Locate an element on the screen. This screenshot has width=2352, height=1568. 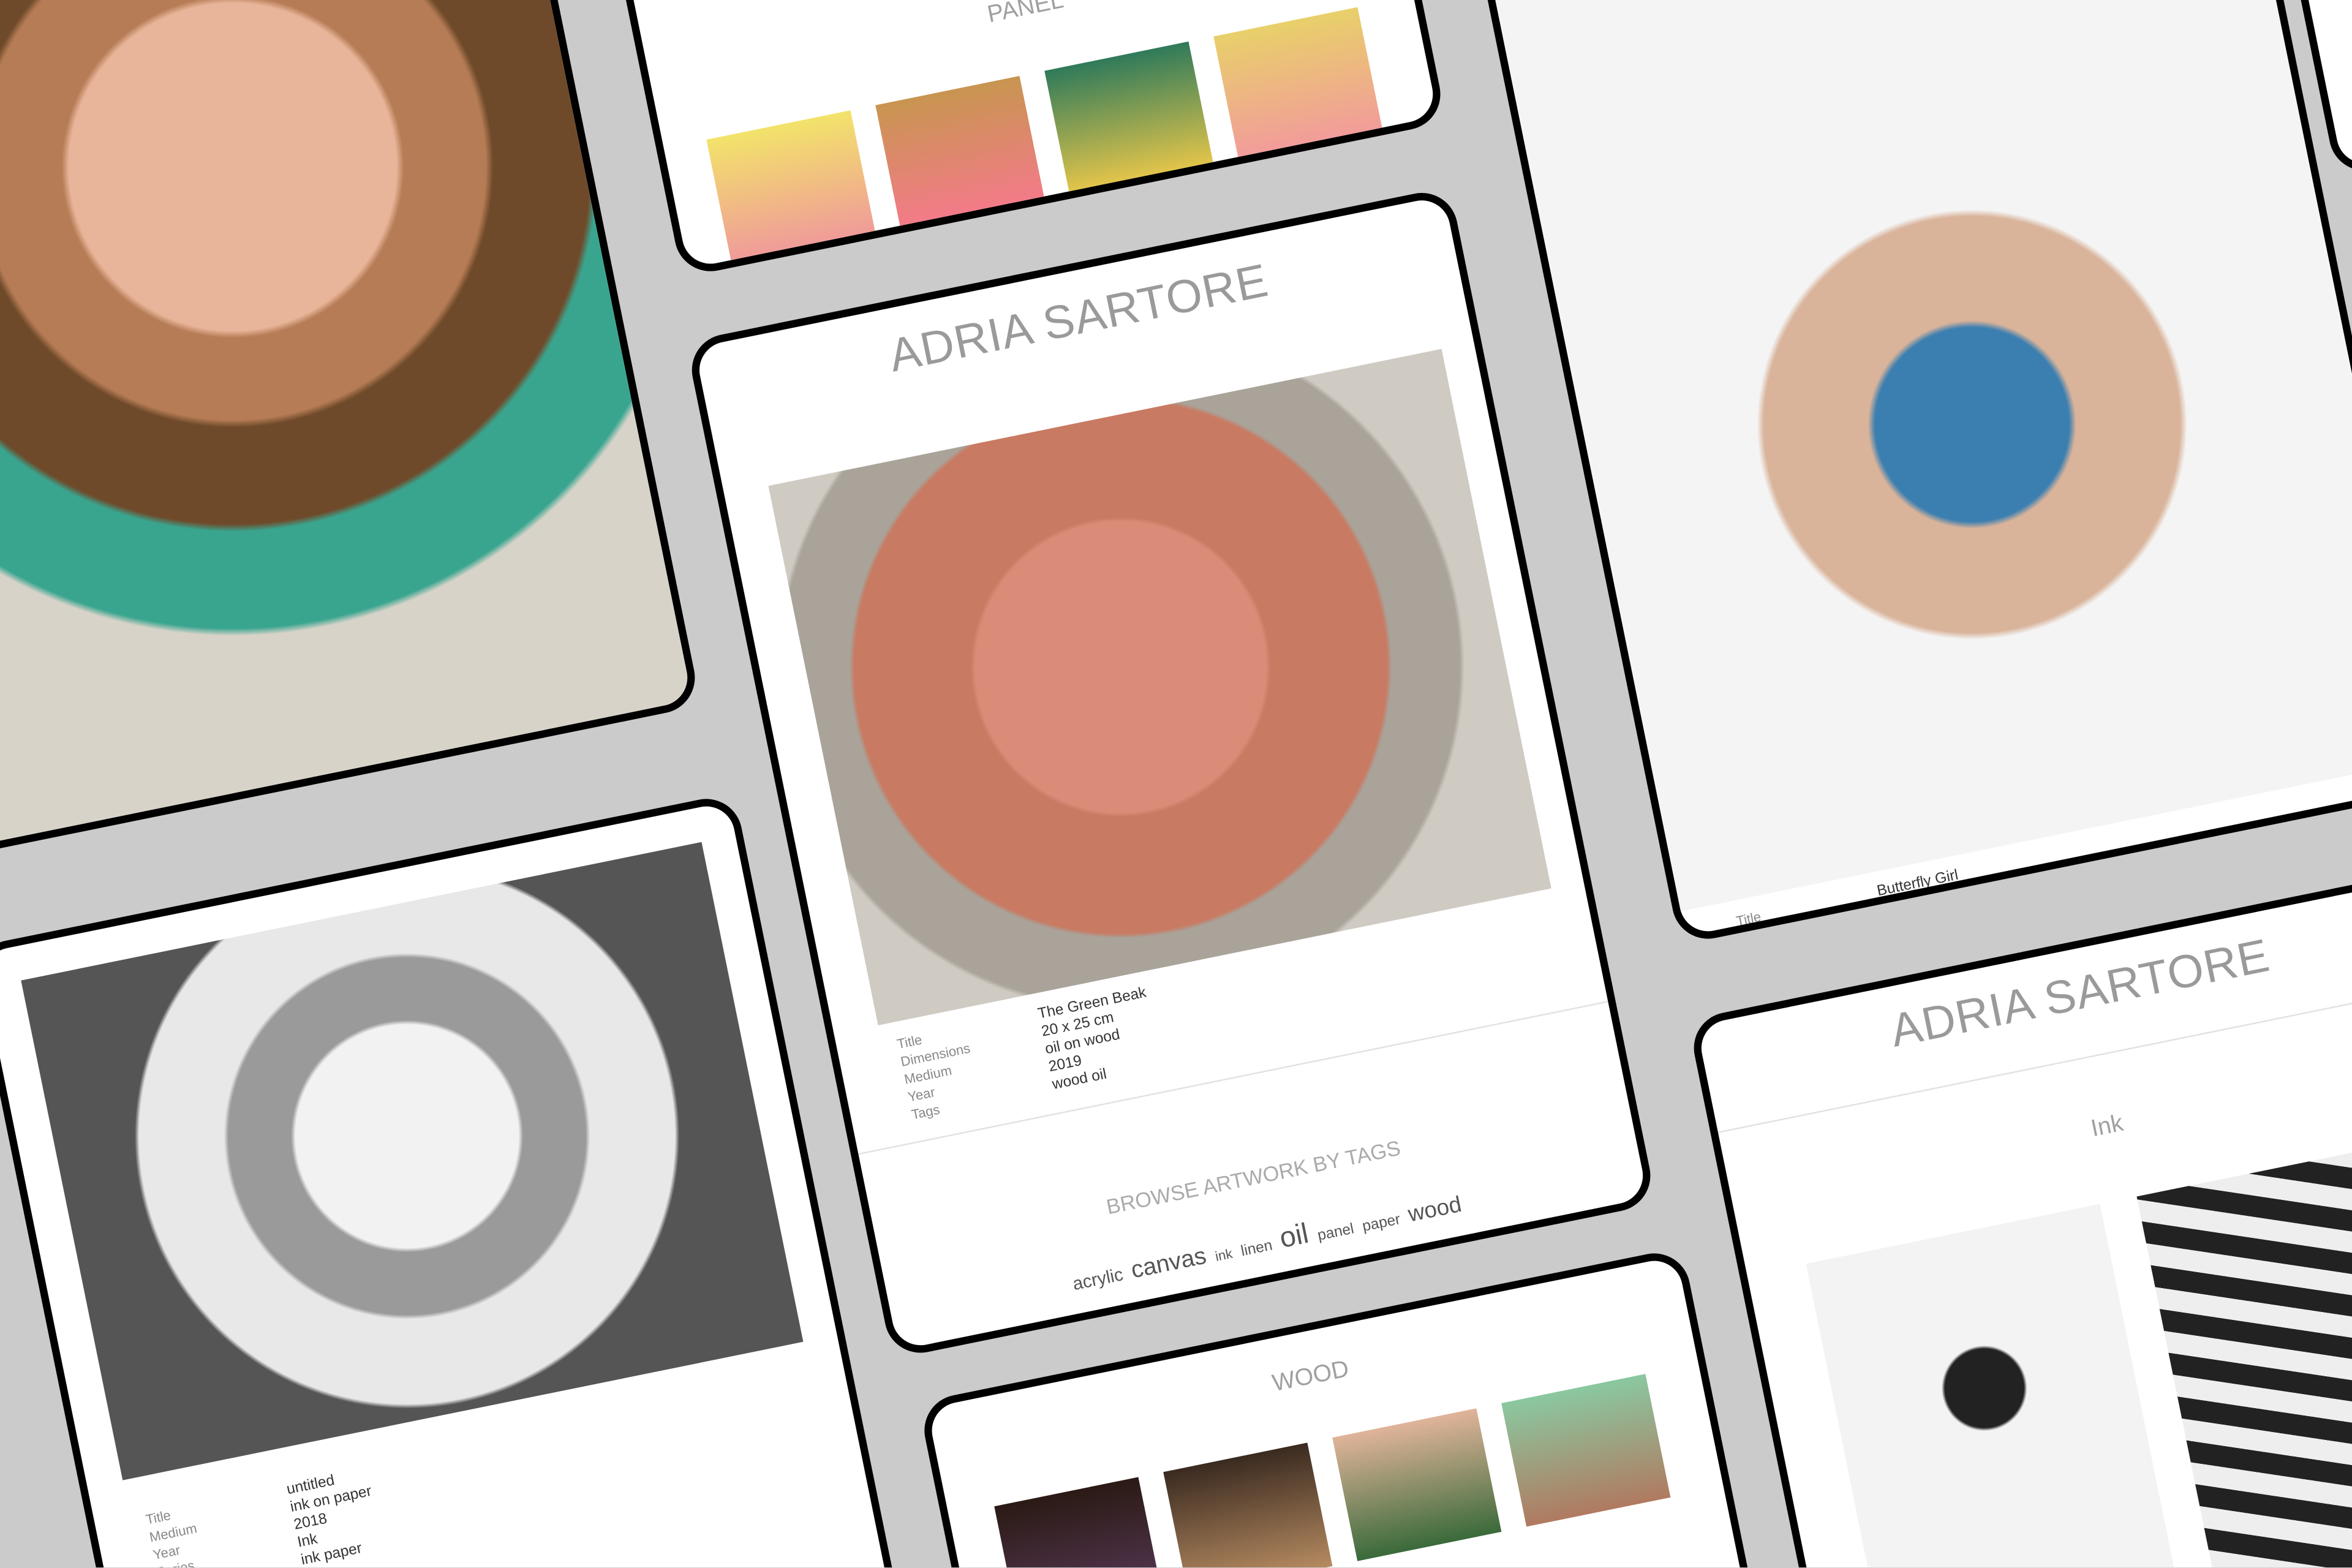
tag-link: canvas is located at coordinates (1169, 1264).